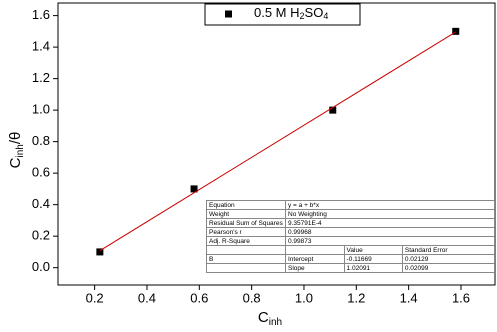 This screenshot has height=332, width=497. What do you see at coordinates (41, 77) in the screenshot?
I see `y-tick-label: 1.2` at bounding box center [41, 77].